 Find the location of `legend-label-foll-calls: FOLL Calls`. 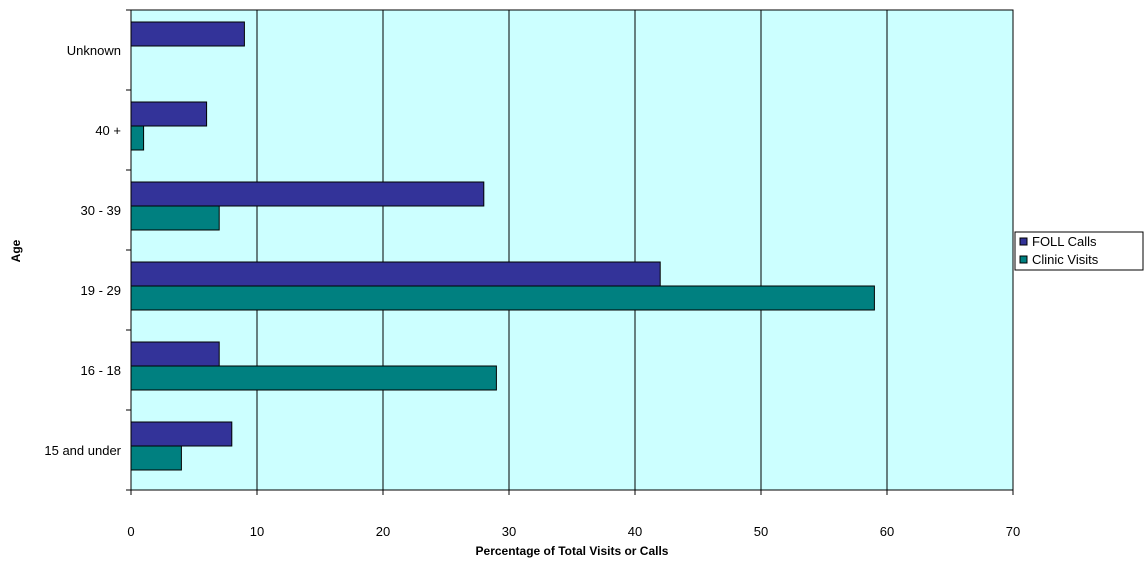

legend-label-foll-calls: FOLL Calls is located at coordinates (1064, 241).